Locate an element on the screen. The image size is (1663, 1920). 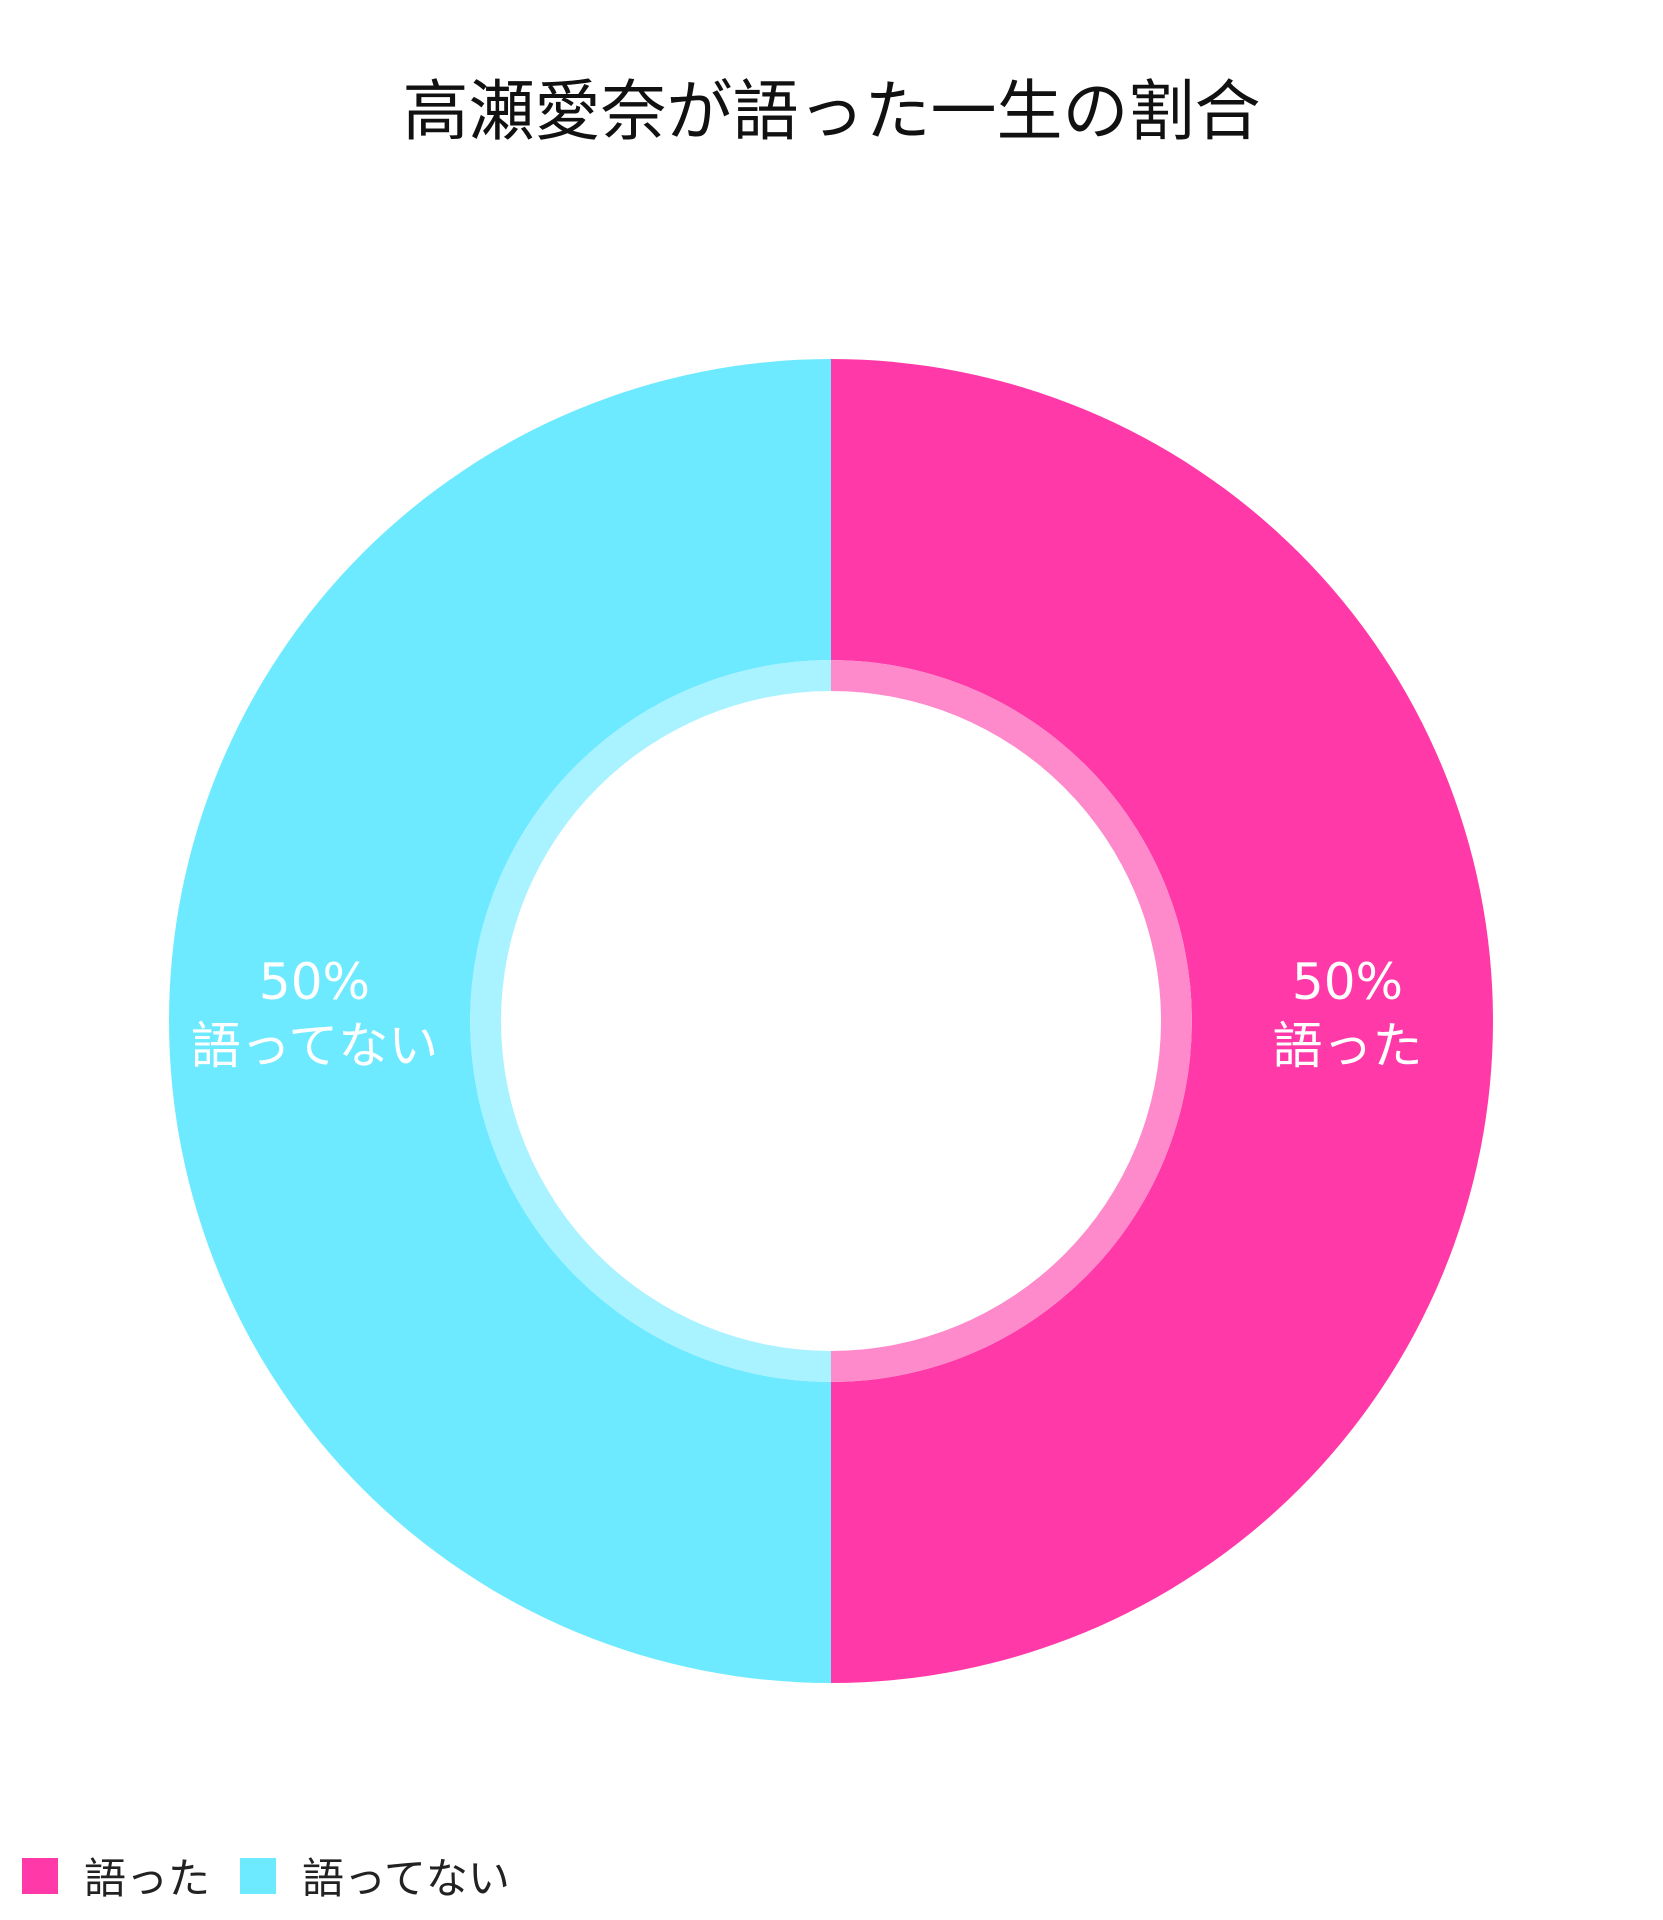
slice-label: 語った is located at coordinates (1348, 1046).